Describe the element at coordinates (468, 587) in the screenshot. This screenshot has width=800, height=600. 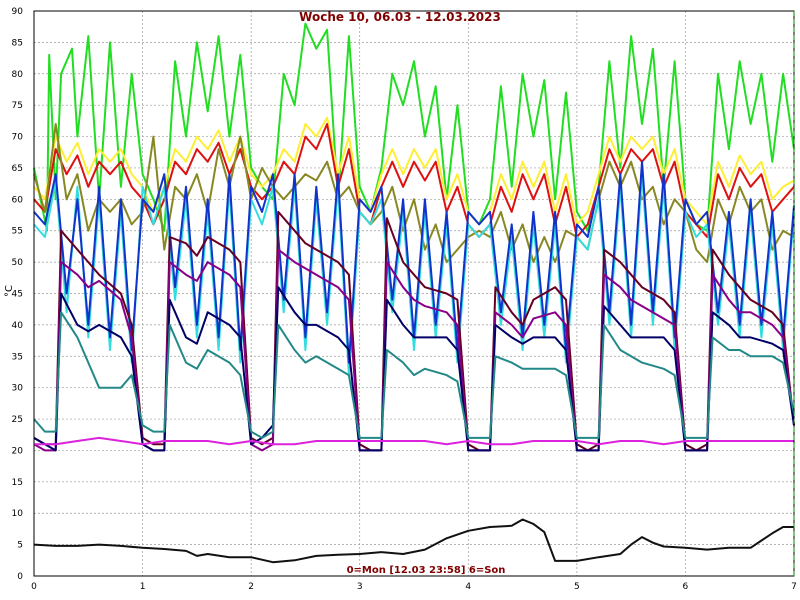
I see `x-tick-label: 4` at that location.